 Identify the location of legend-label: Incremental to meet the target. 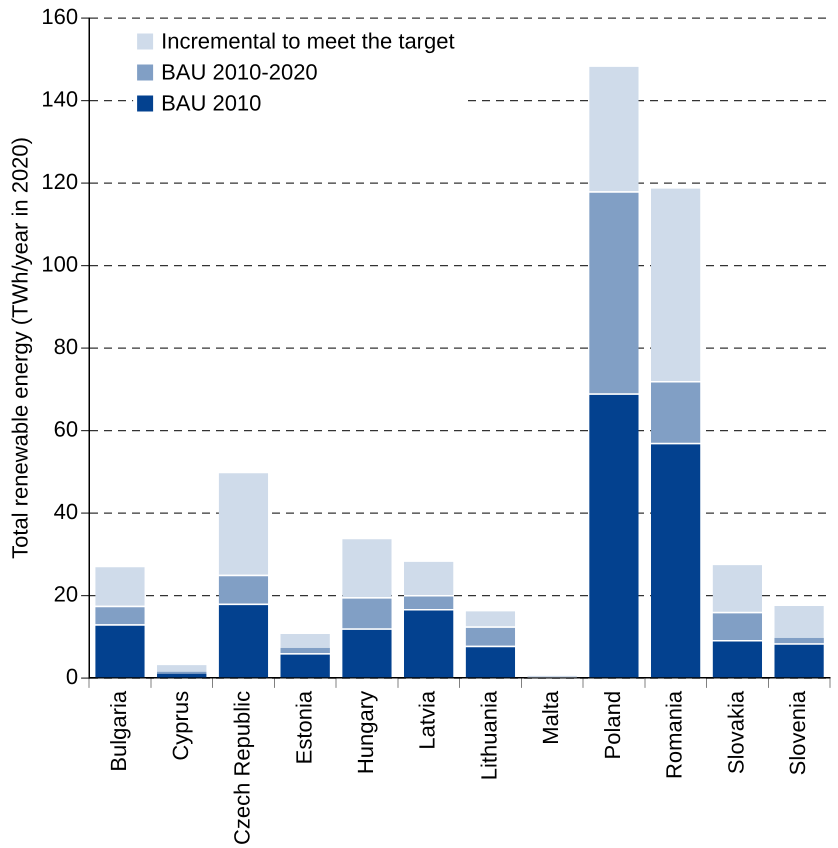
(308, 41).